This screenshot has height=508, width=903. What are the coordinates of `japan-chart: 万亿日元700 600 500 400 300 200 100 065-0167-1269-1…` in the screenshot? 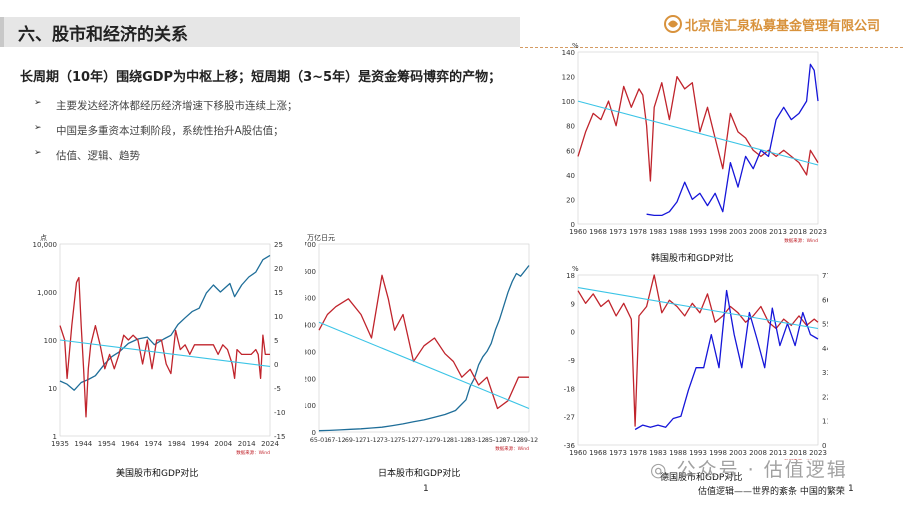 It's located at (421, 342).